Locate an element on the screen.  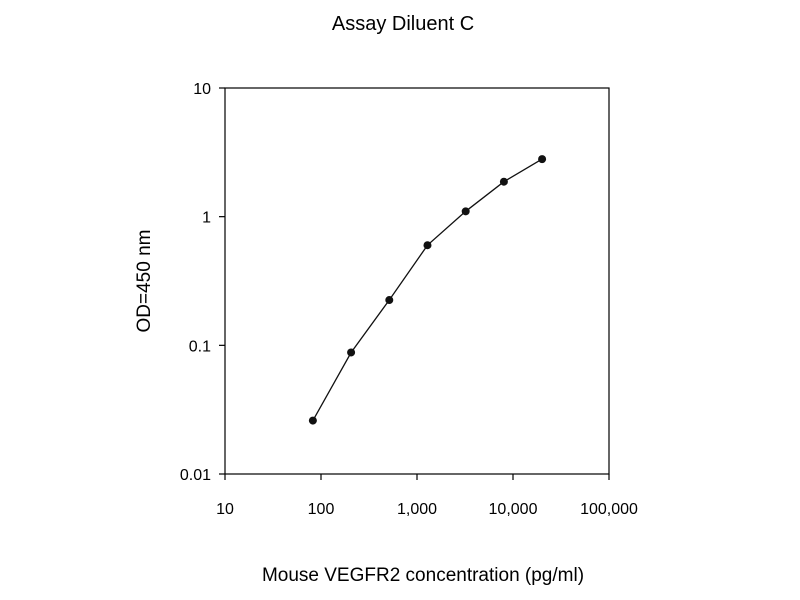
chart-title: Assay Diluent C is located at coordinates (403, 24).